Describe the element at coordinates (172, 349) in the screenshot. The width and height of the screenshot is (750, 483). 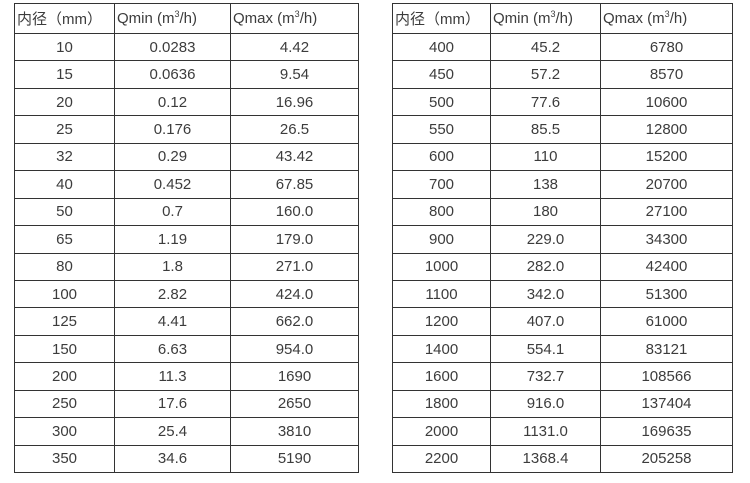
I see `qmin-cell: 6.63` at that location.